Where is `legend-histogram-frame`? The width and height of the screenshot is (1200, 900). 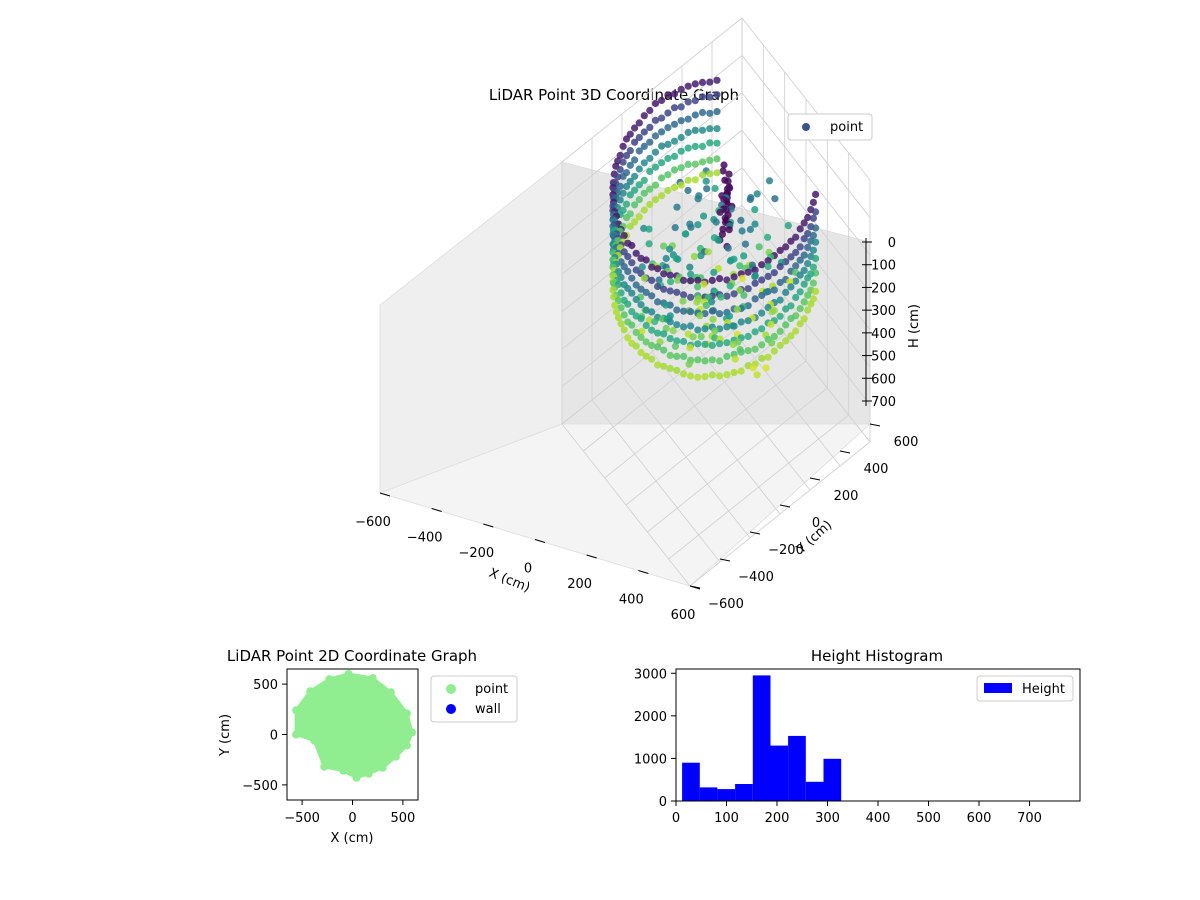 legend-histogram-frame is located at coordinates (1025, 688).